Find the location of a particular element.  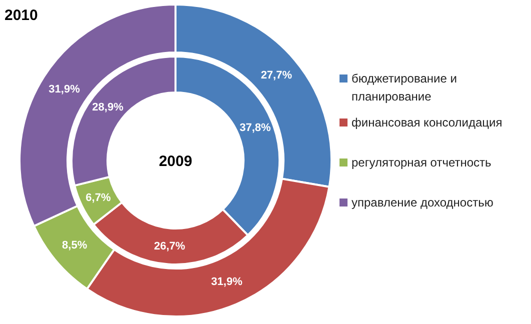

legend-label: финансовая консолидация is located at coordinates (427, 123).